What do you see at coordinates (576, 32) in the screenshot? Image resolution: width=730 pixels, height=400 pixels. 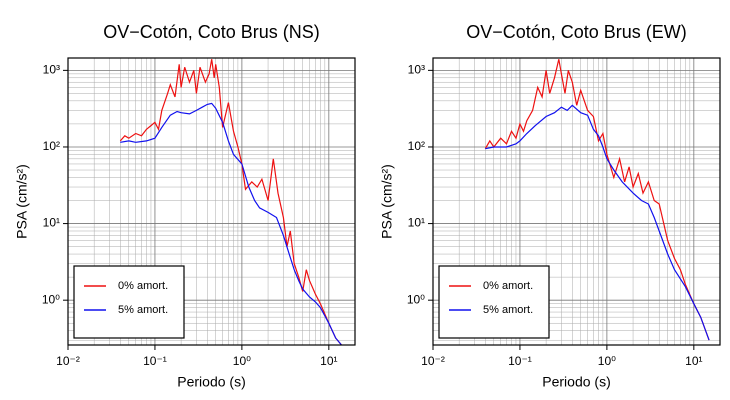 I see `chart-title: OV−Cotón, Coto Brus (EW)` at bounding box center [576, 32].